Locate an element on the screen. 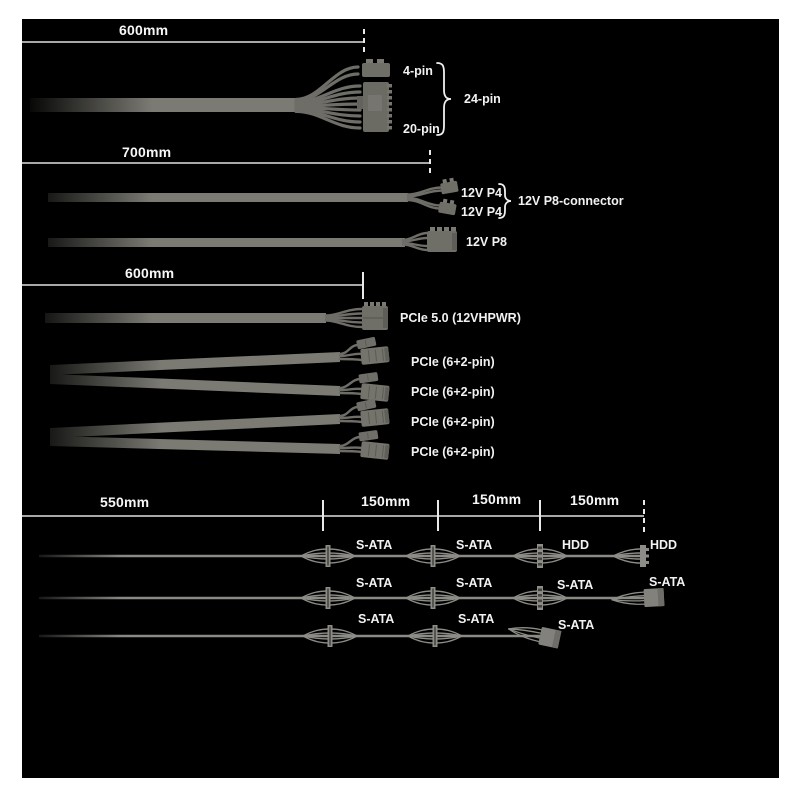 This screenshot has height=800, width=800. label-sata-r3c1: S-ATA is located at coordinates (376, 619).